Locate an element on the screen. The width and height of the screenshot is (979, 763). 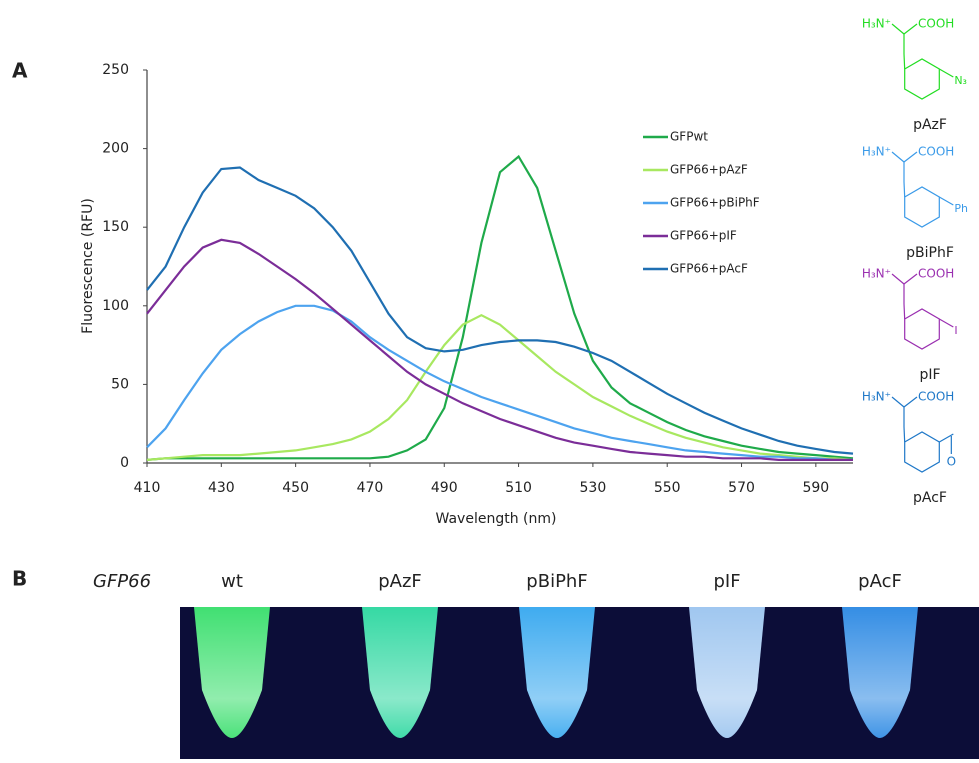
substituent: O is located at coordinates (951, 462).